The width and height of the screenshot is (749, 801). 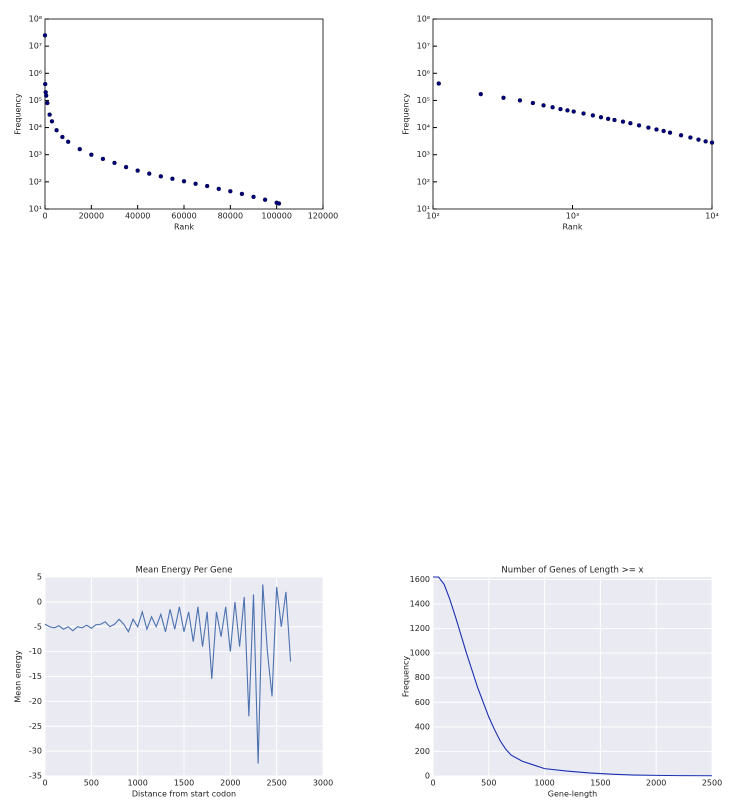 What do you see at coordinates (35, 776) in the screenshot?
I see `y-tick-label: -35` at bounding box center [35, 776].